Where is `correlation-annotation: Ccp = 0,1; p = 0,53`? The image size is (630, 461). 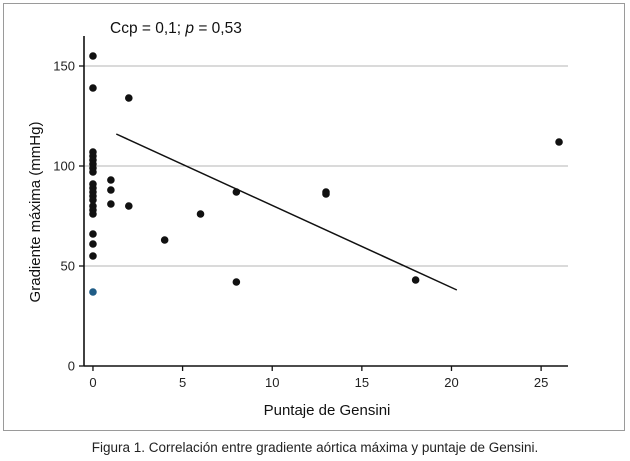 correlation-annotation: Ccp = 0,1; p = 0,53 is located at coordinates (176, 28).